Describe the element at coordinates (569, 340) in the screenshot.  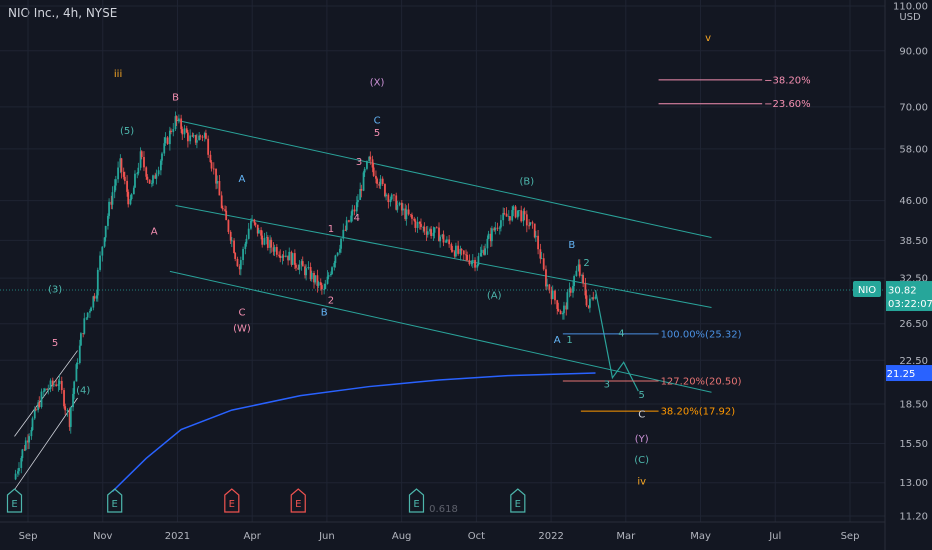
I see `wave-label: 1` at that location.